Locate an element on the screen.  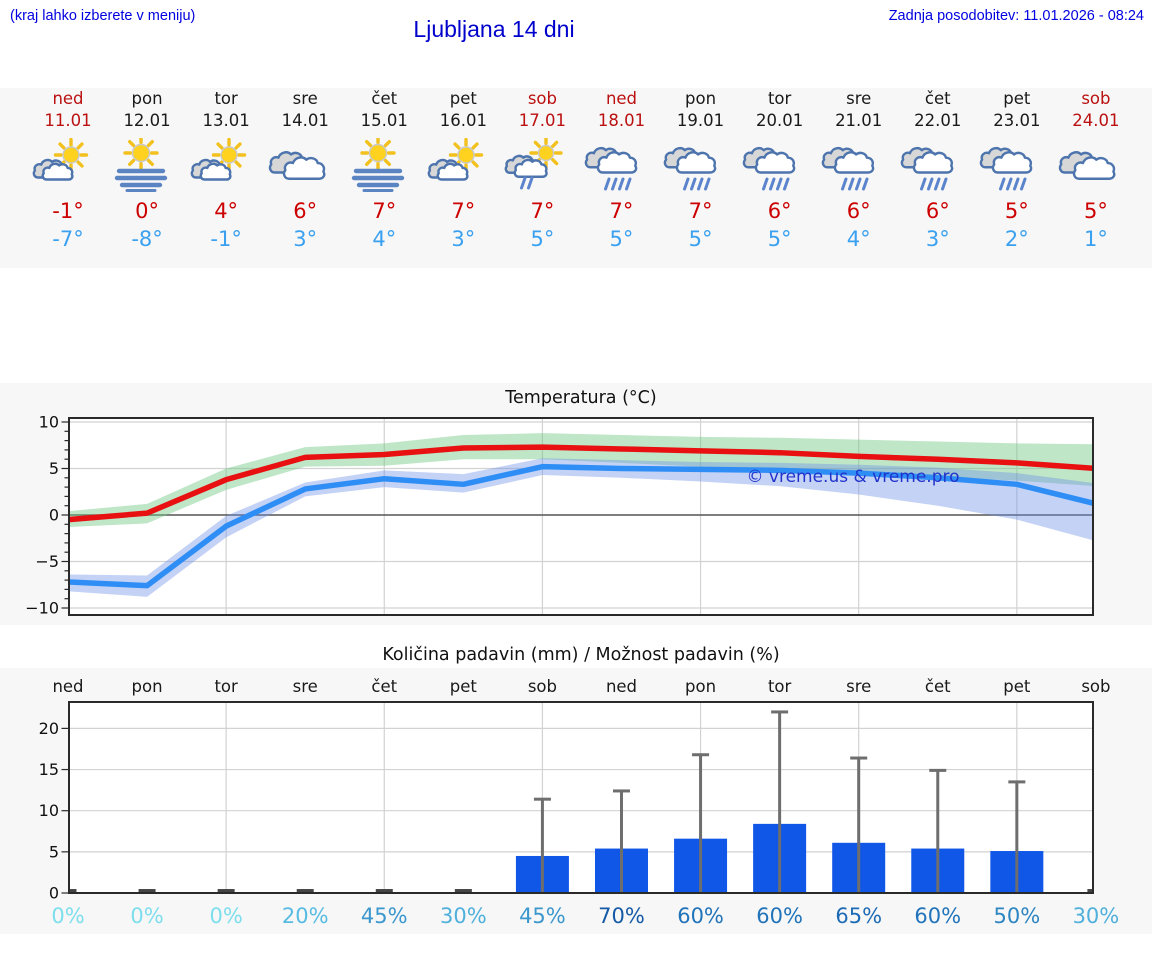
forecast-day: čet 22.01 6° 3° is located at coordinates (937, 178).